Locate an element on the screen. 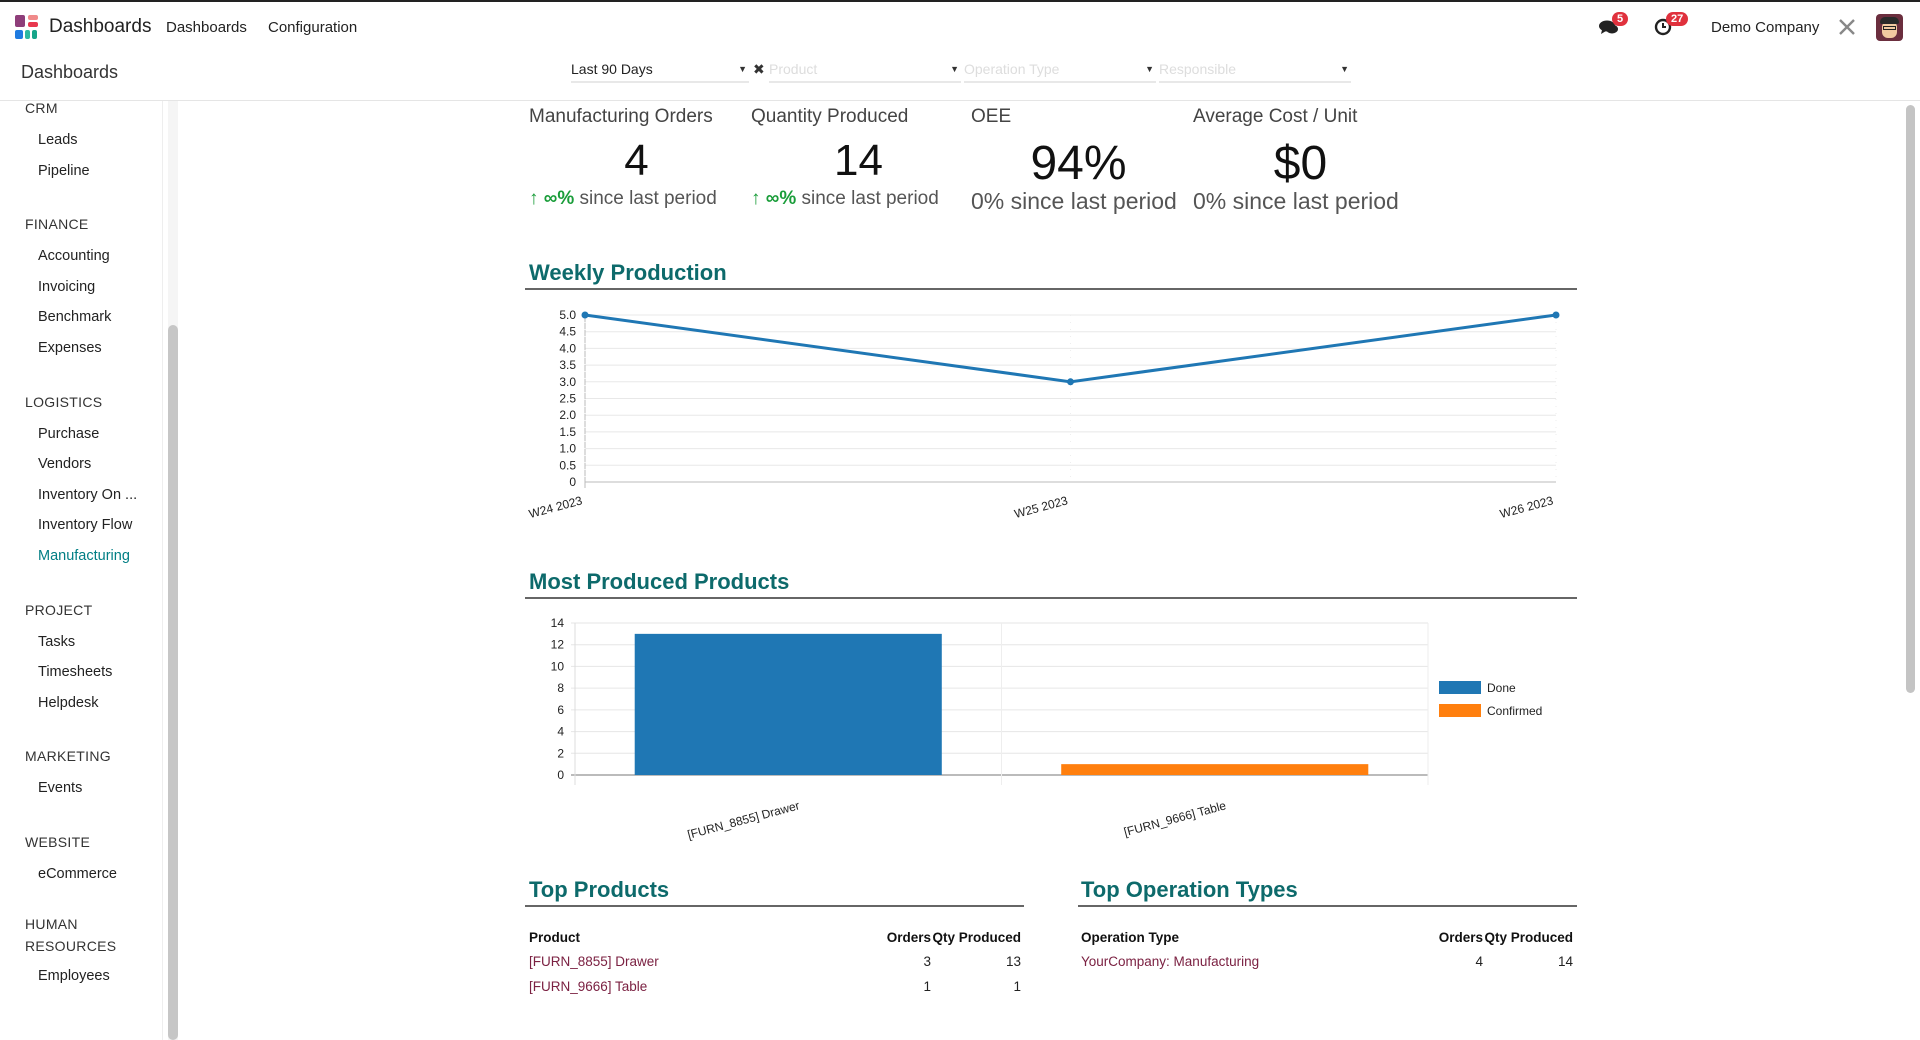  period-filter: Last 90 Days ▼ is located at coordinates (660, 72).